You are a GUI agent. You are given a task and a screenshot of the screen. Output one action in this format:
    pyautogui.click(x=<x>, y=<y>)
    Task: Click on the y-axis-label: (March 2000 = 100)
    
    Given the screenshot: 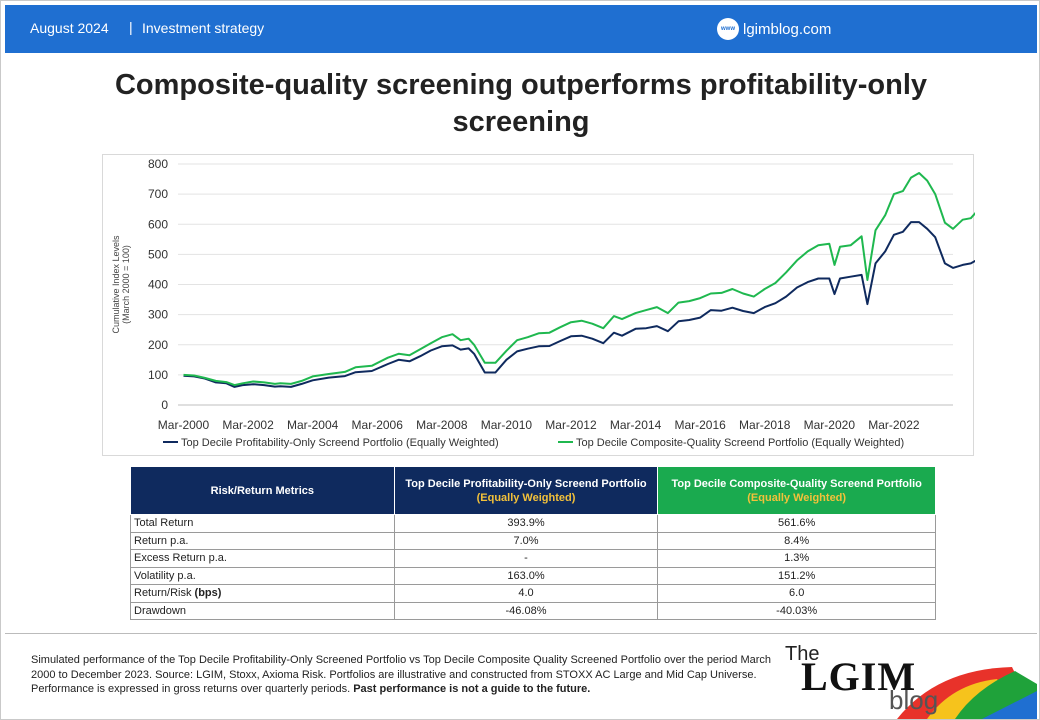 What is the action you would take?
    pyautogui.click(x=126, y=284)
    